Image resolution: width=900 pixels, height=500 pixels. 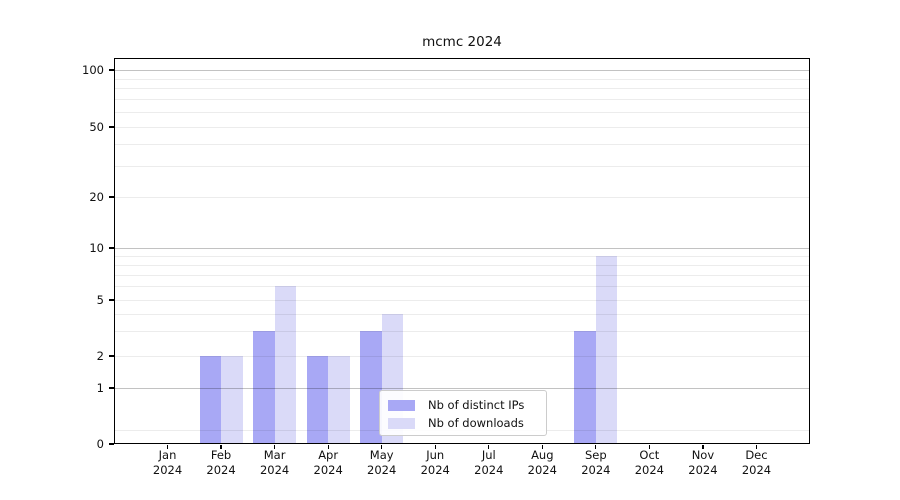 What do you see at coordinates (488, 455) in the screenshot?
I see `x-tick-month: Jul` at bounding box center [488, 455].